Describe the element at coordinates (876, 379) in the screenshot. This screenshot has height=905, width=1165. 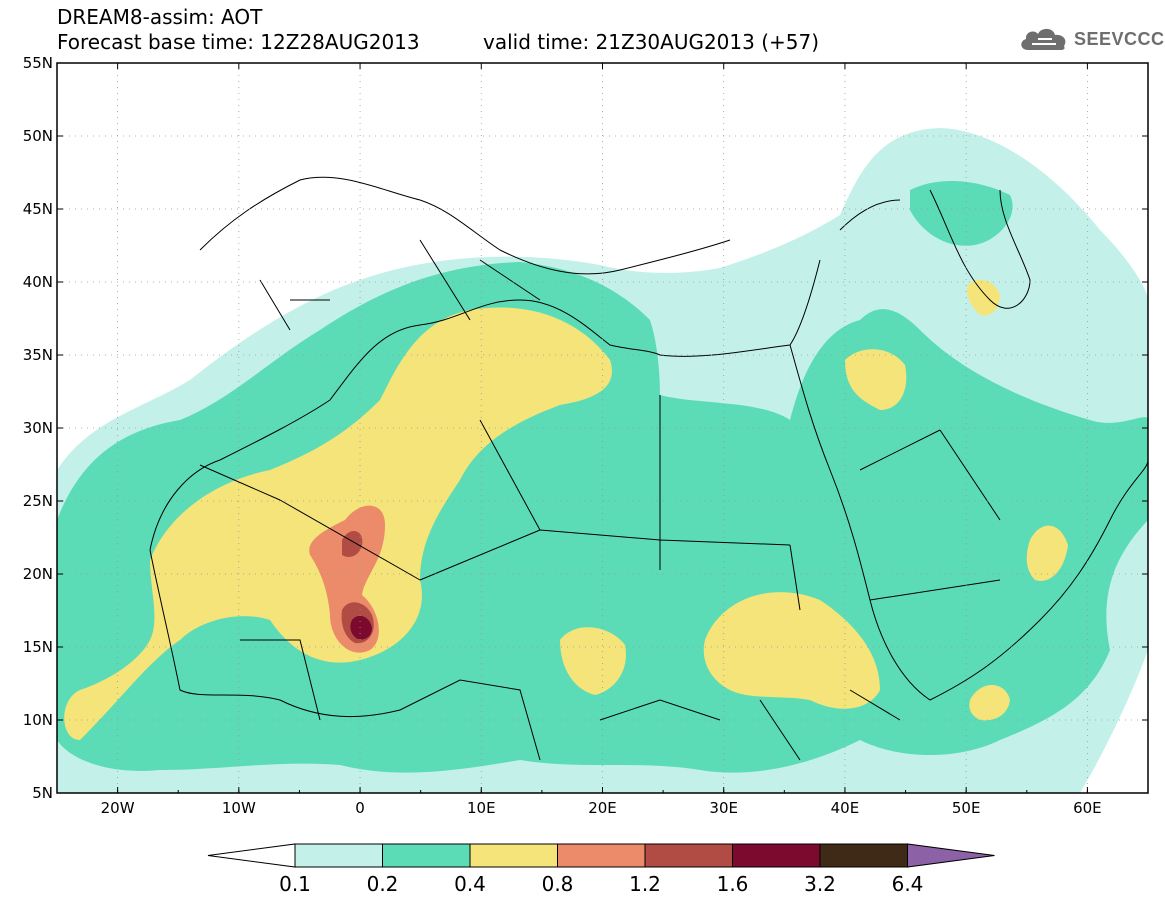
I see `aot-band-0.4-arabia` at that location.